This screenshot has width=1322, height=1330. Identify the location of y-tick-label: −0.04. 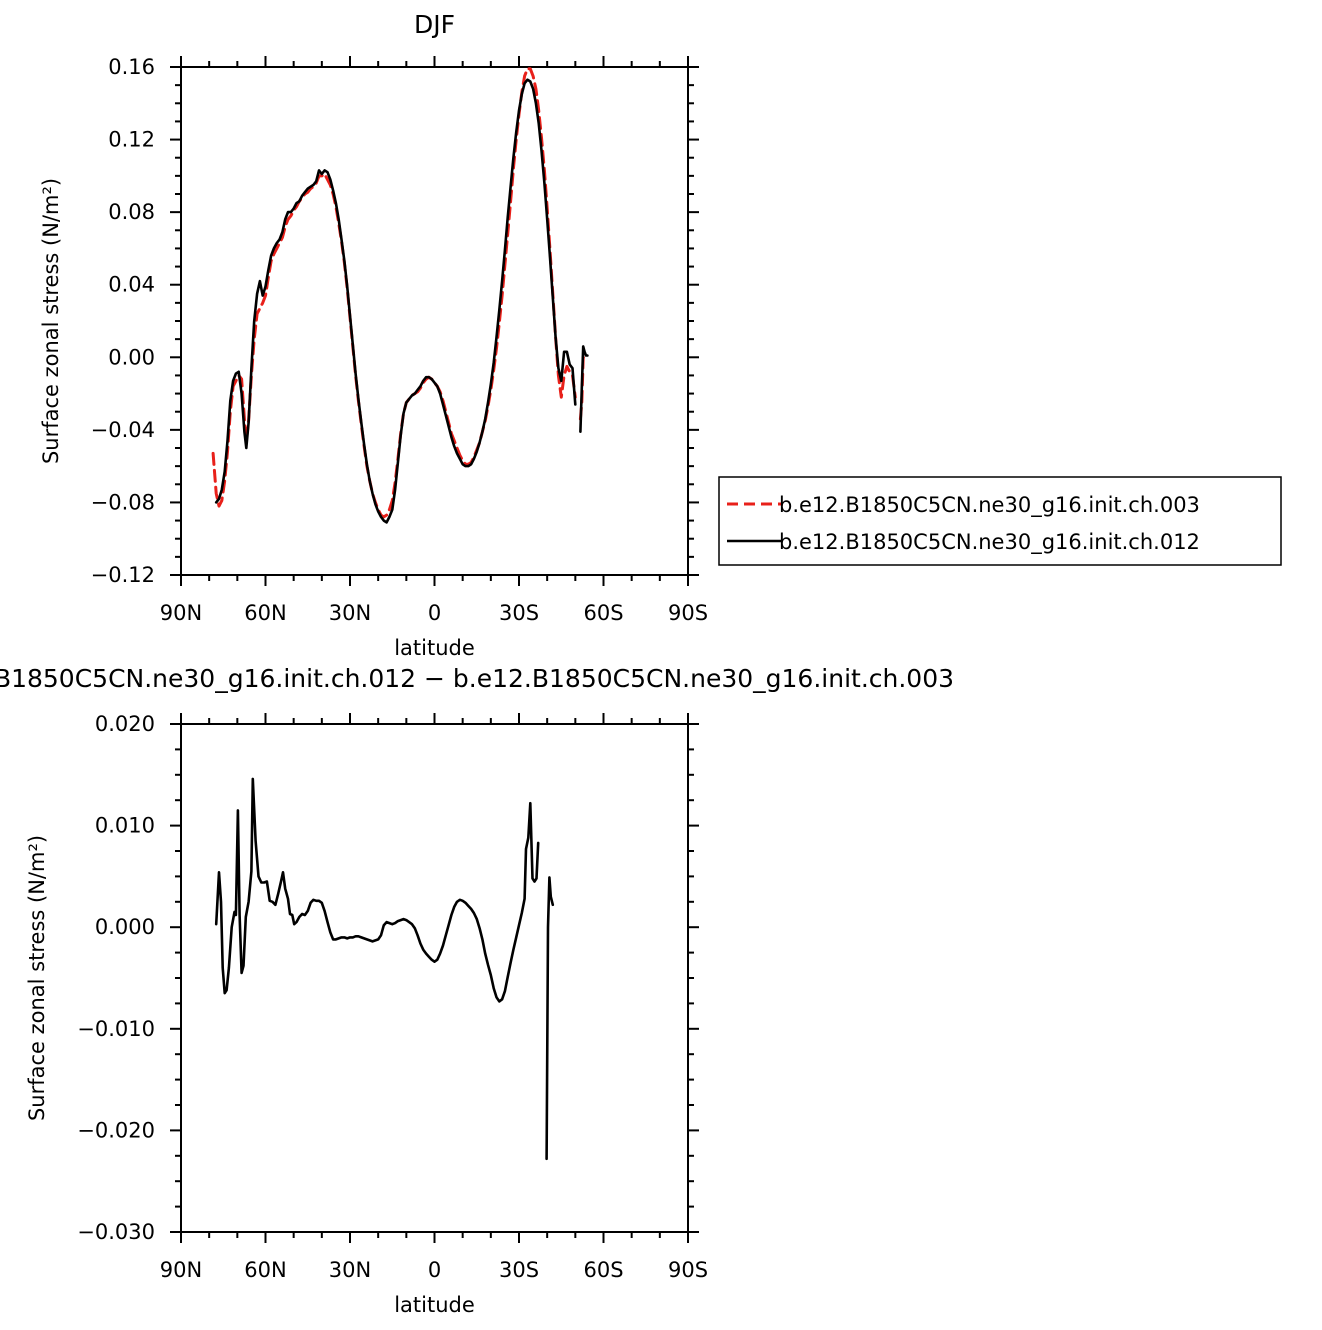
(123, 430).